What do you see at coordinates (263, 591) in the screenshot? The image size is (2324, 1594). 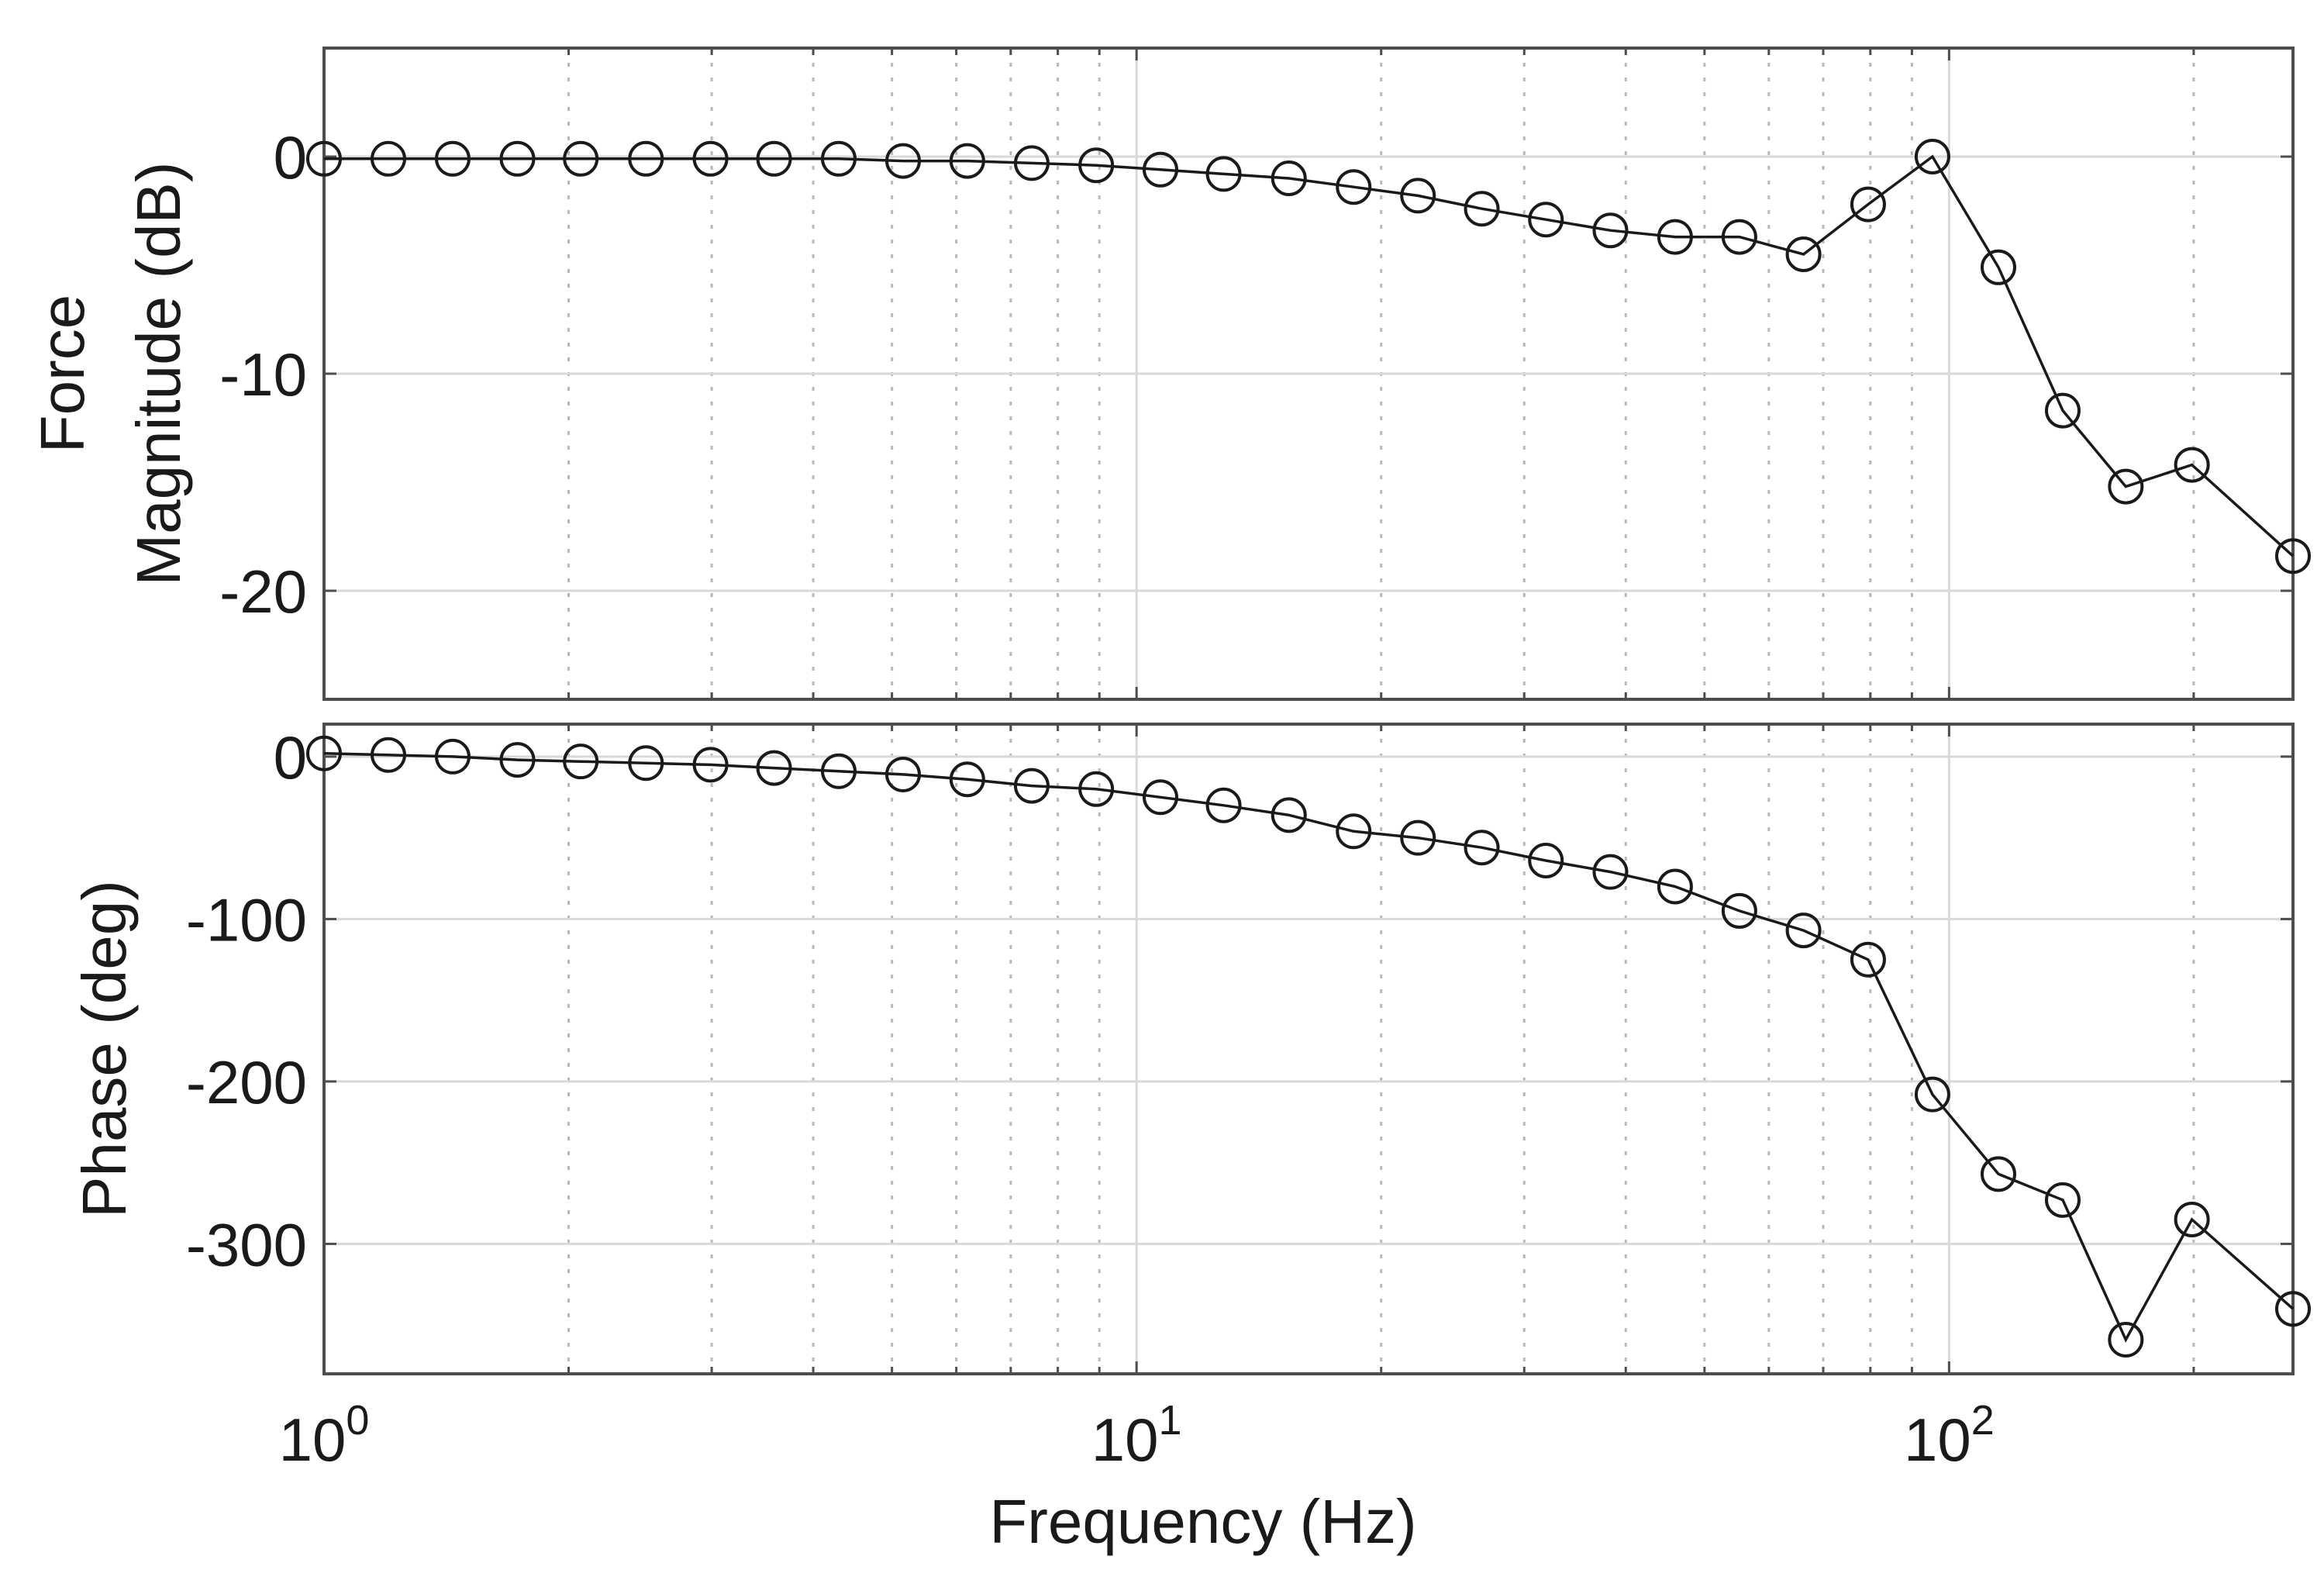 I see `y-tick-label: -20` at bounding box center [263, 591].